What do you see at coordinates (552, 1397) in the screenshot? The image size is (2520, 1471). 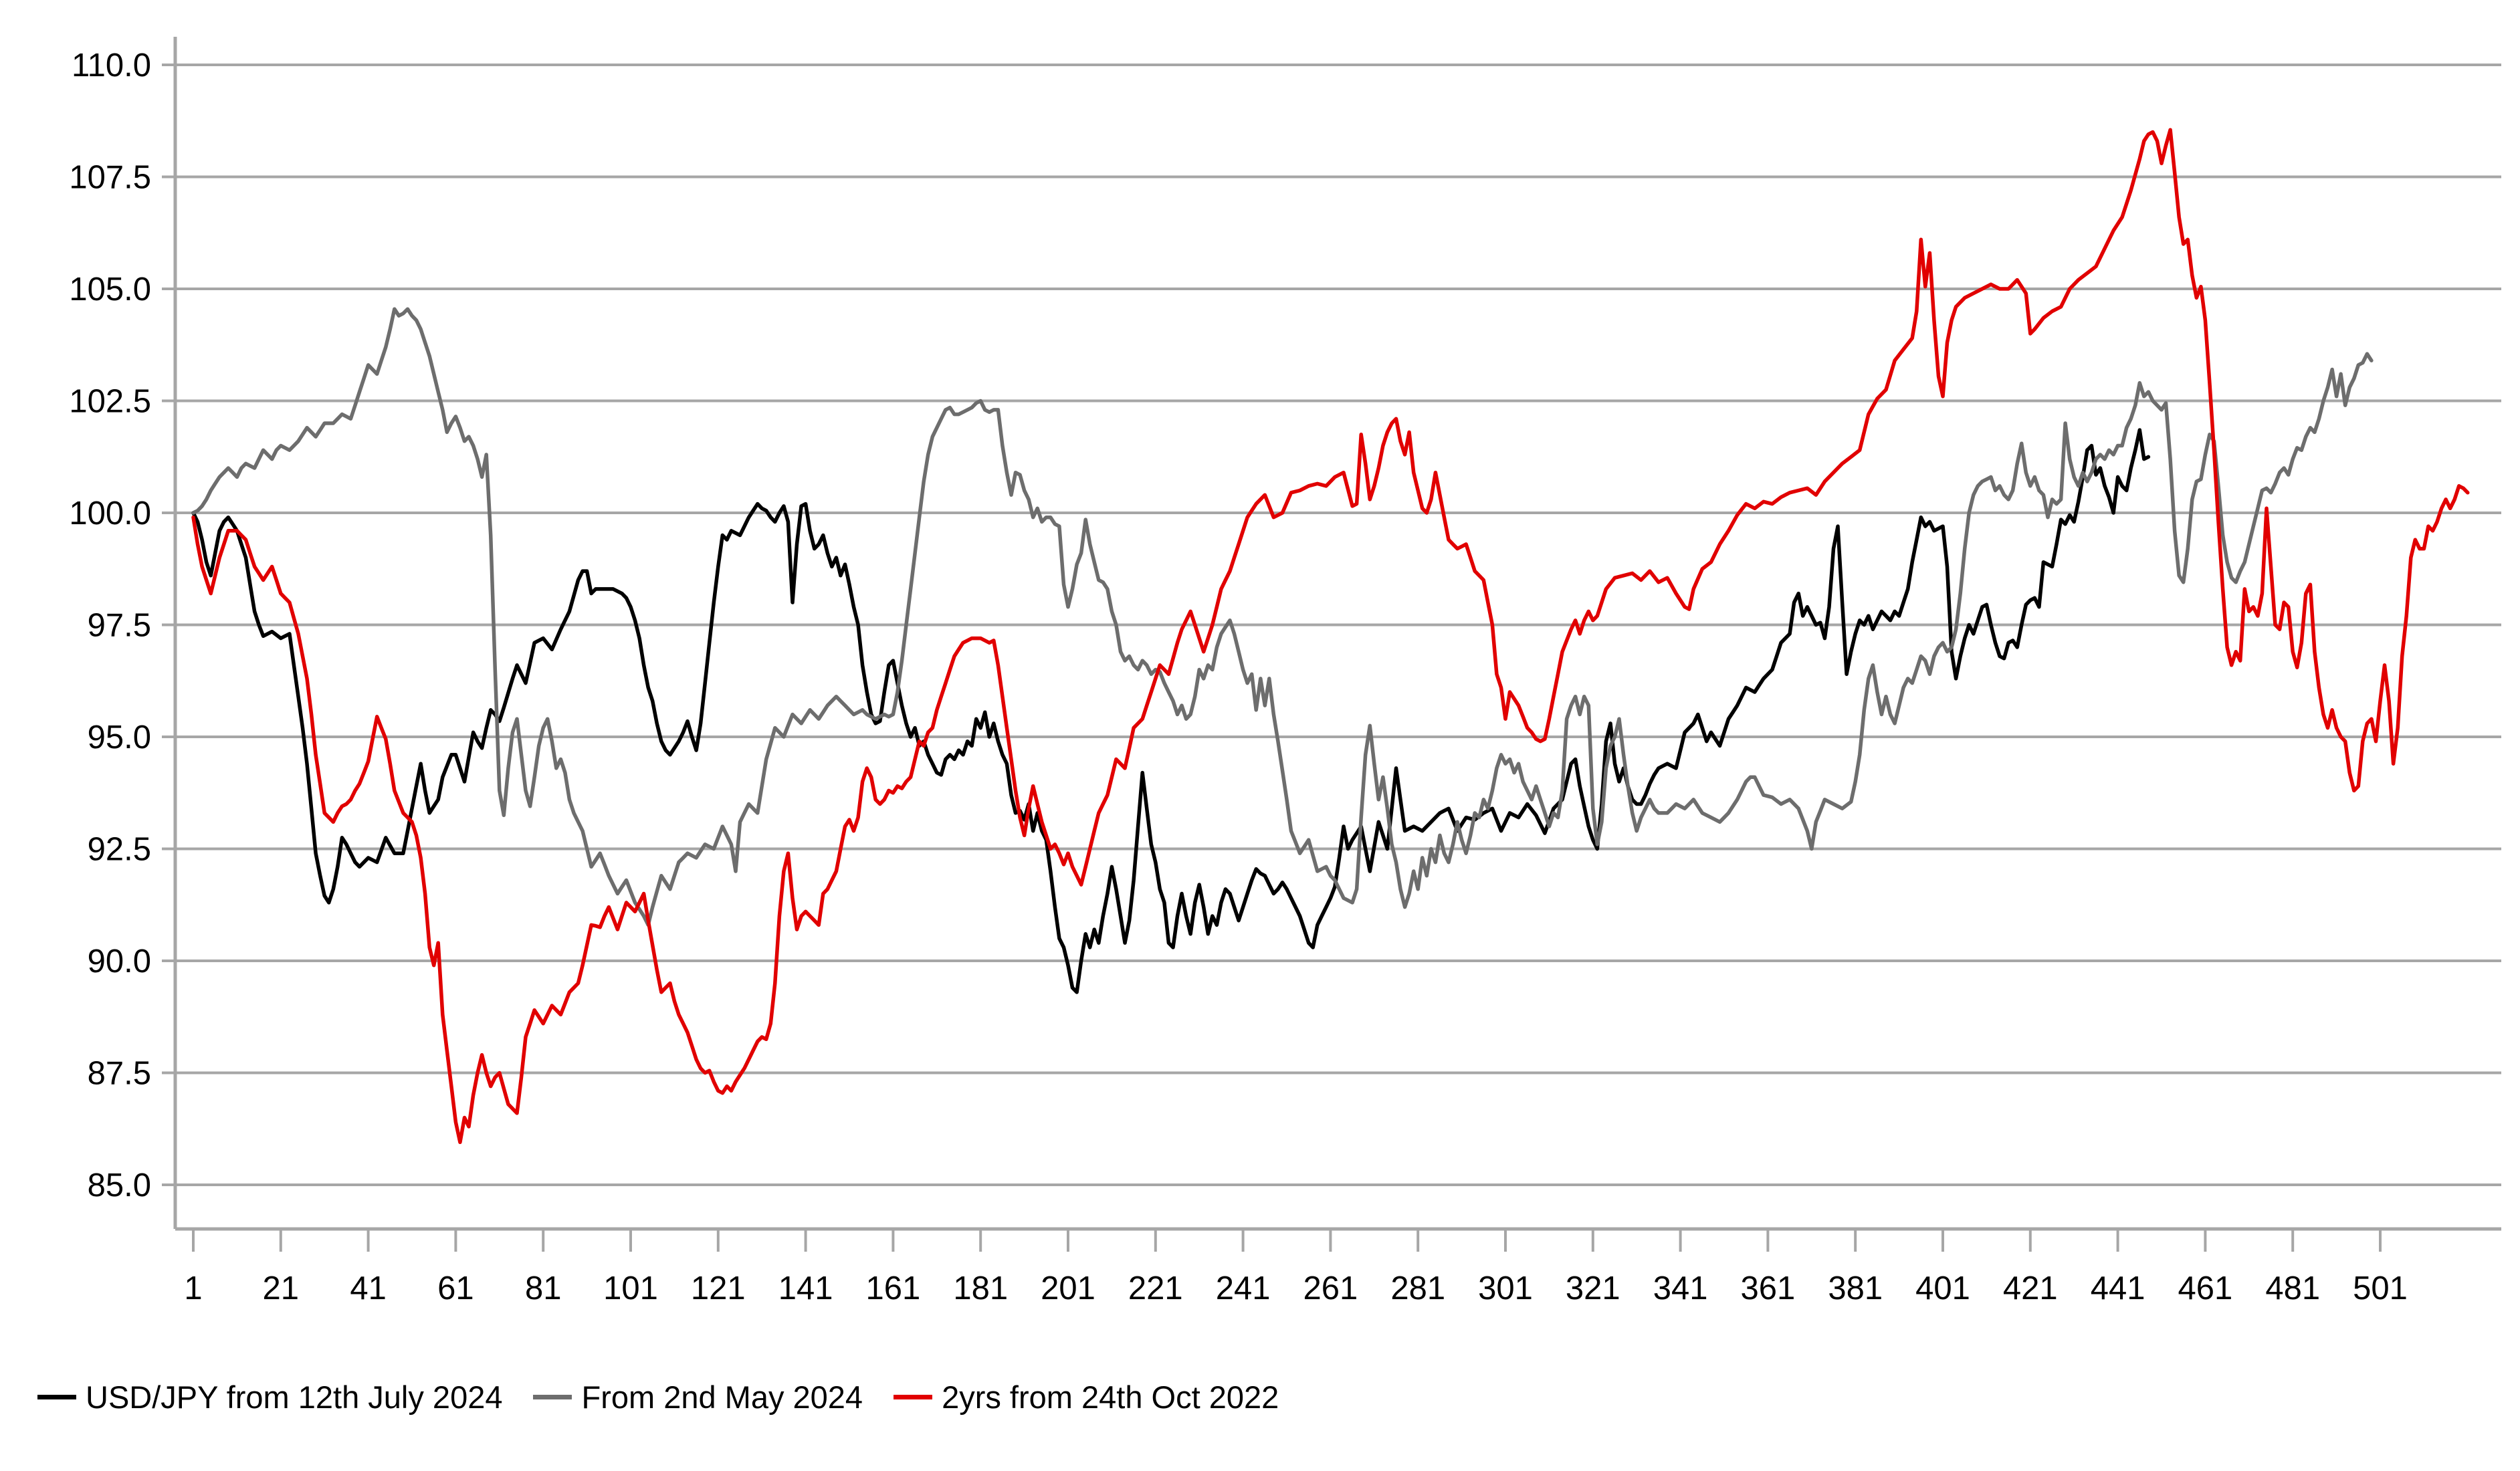 I see `gray-line-swatch` at bounding box center [552, 1397].